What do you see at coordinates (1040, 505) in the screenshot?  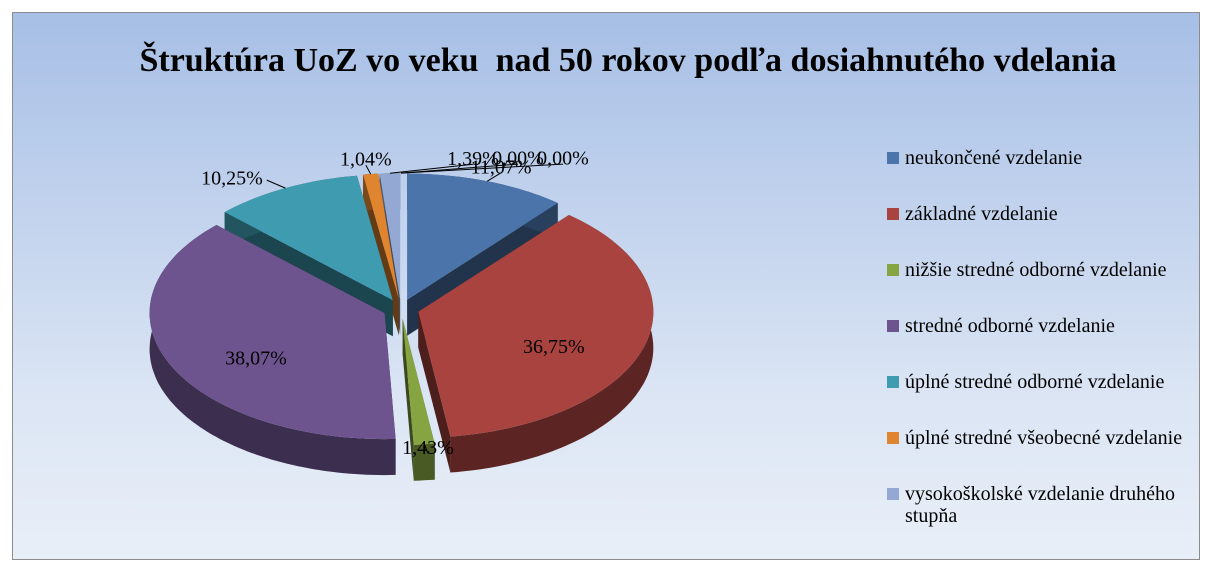 I see `legend-label: vysokoškolské vzdelanie druhého stupňa` at bounding box center [1040, 505].